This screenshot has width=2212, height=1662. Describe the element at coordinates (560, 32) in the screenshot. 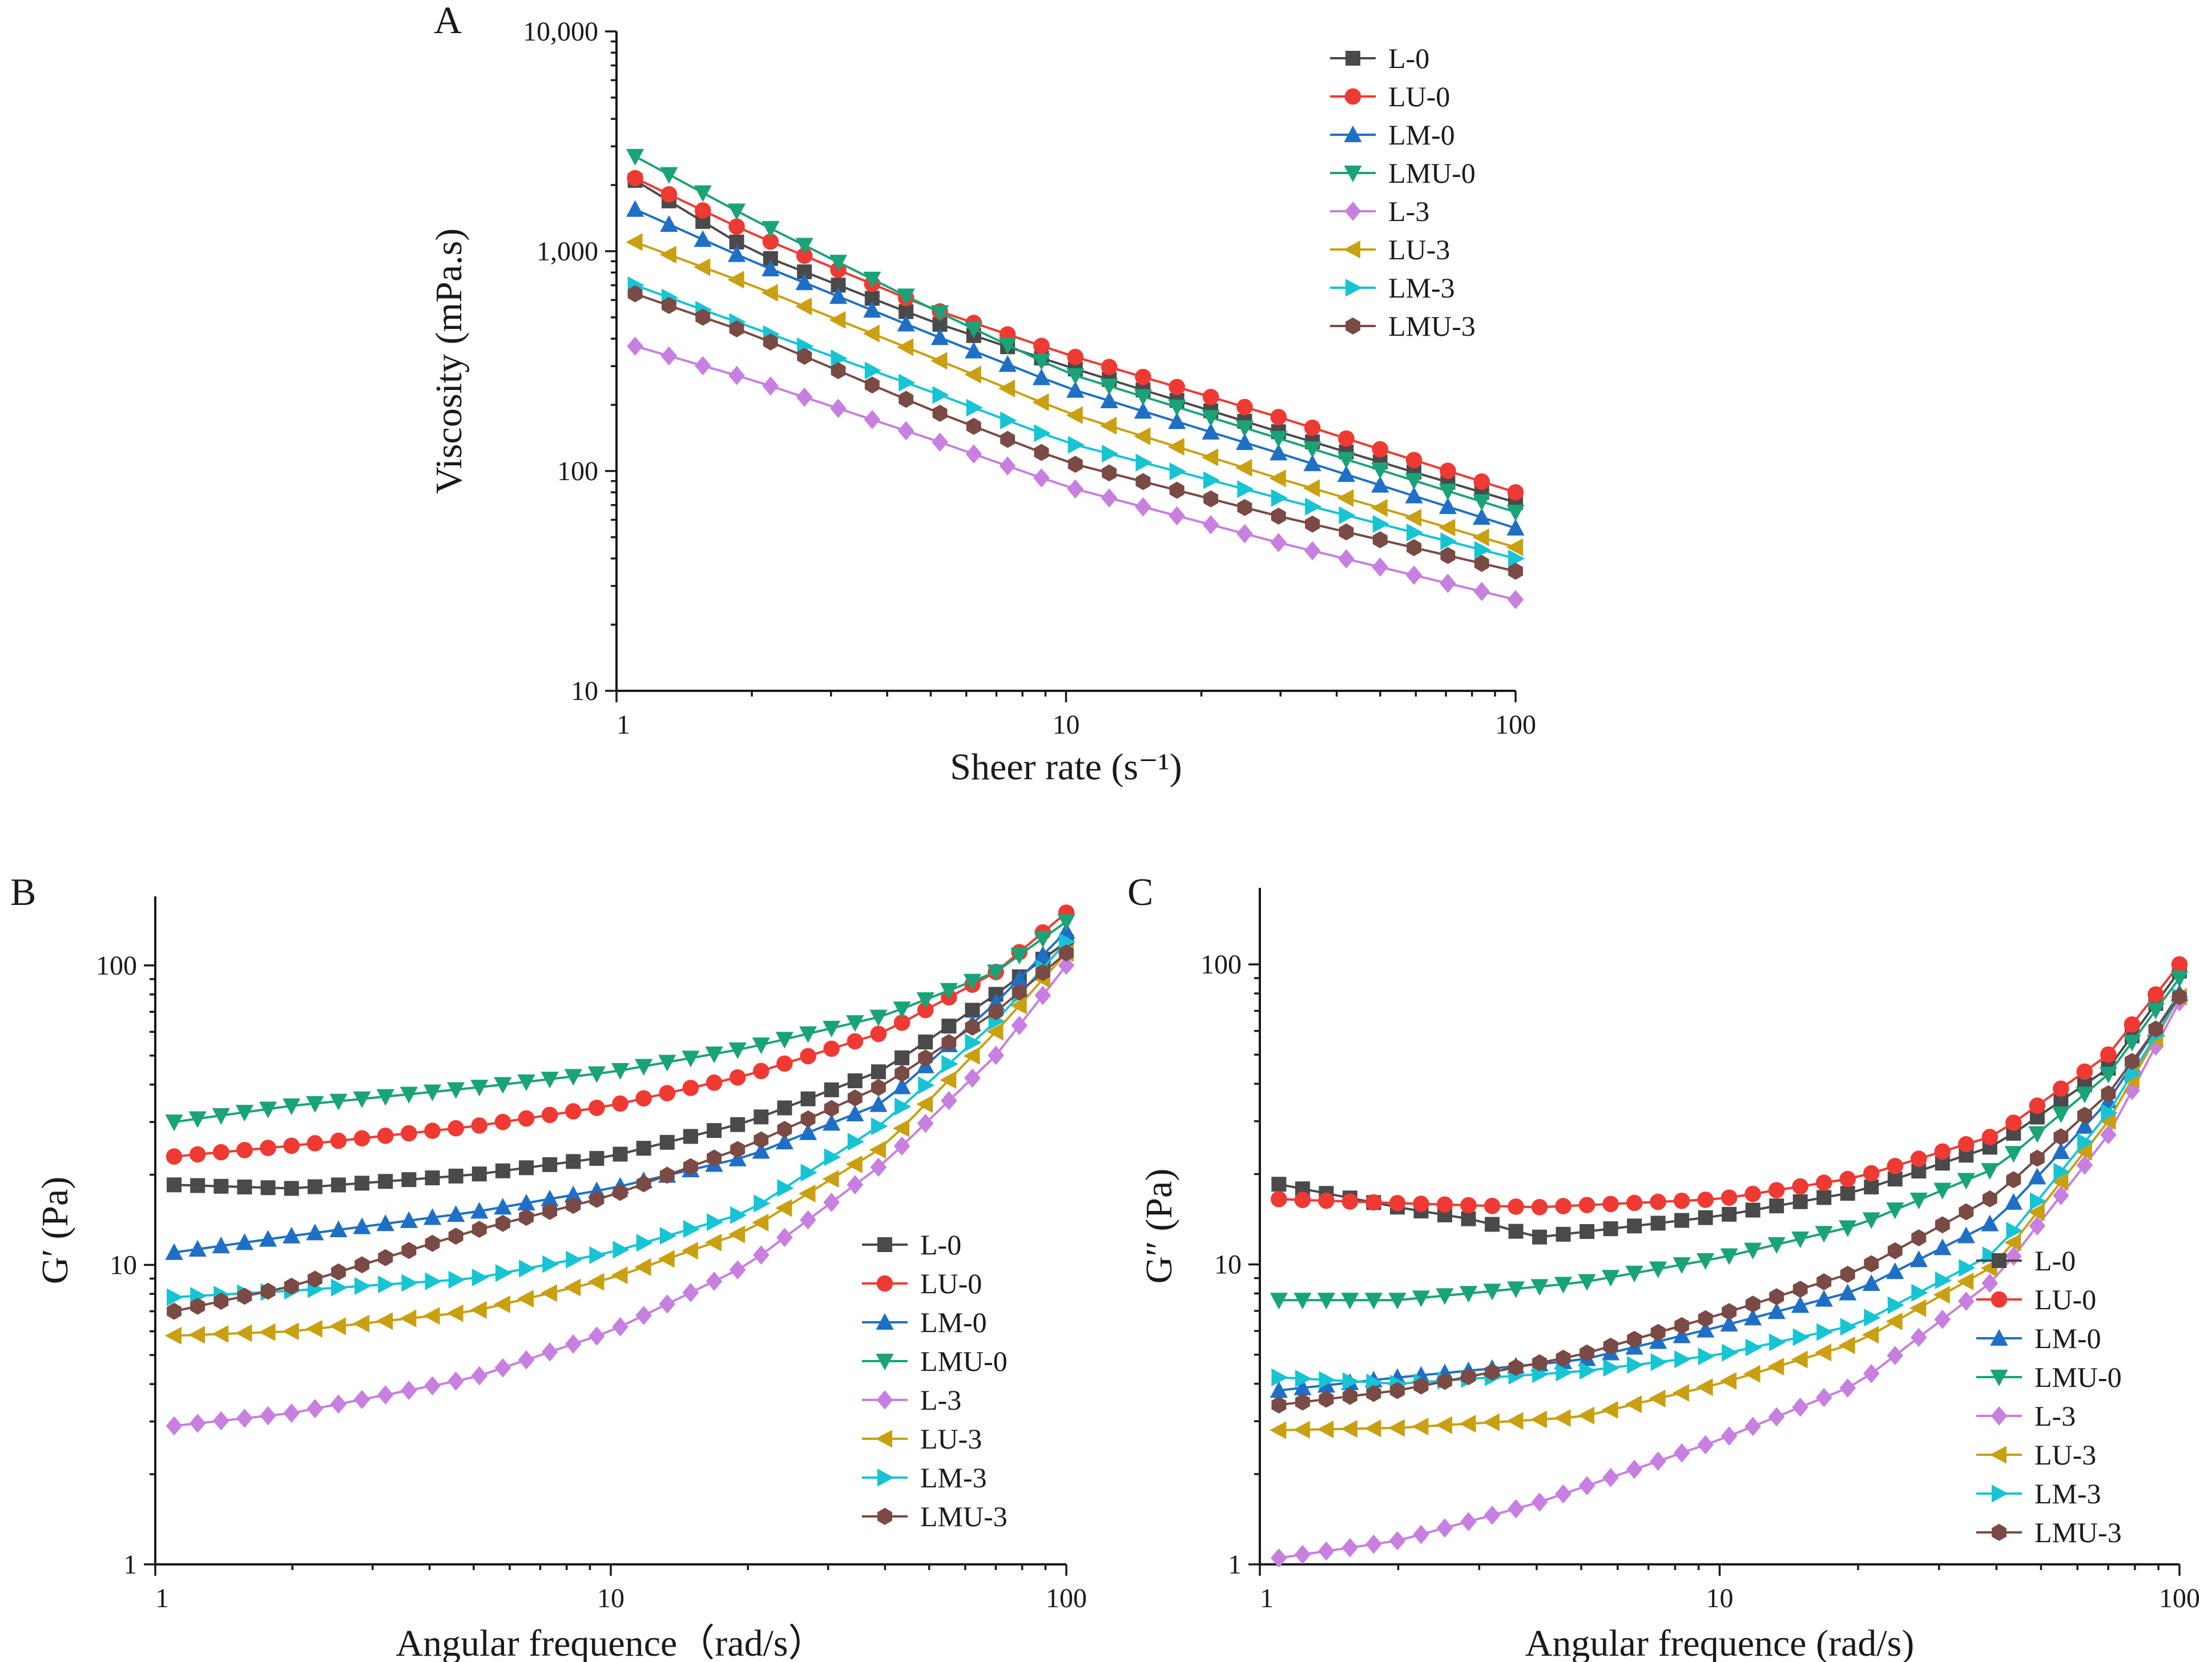

I see `panel-a-y-tick-label: 10,000` at that location.